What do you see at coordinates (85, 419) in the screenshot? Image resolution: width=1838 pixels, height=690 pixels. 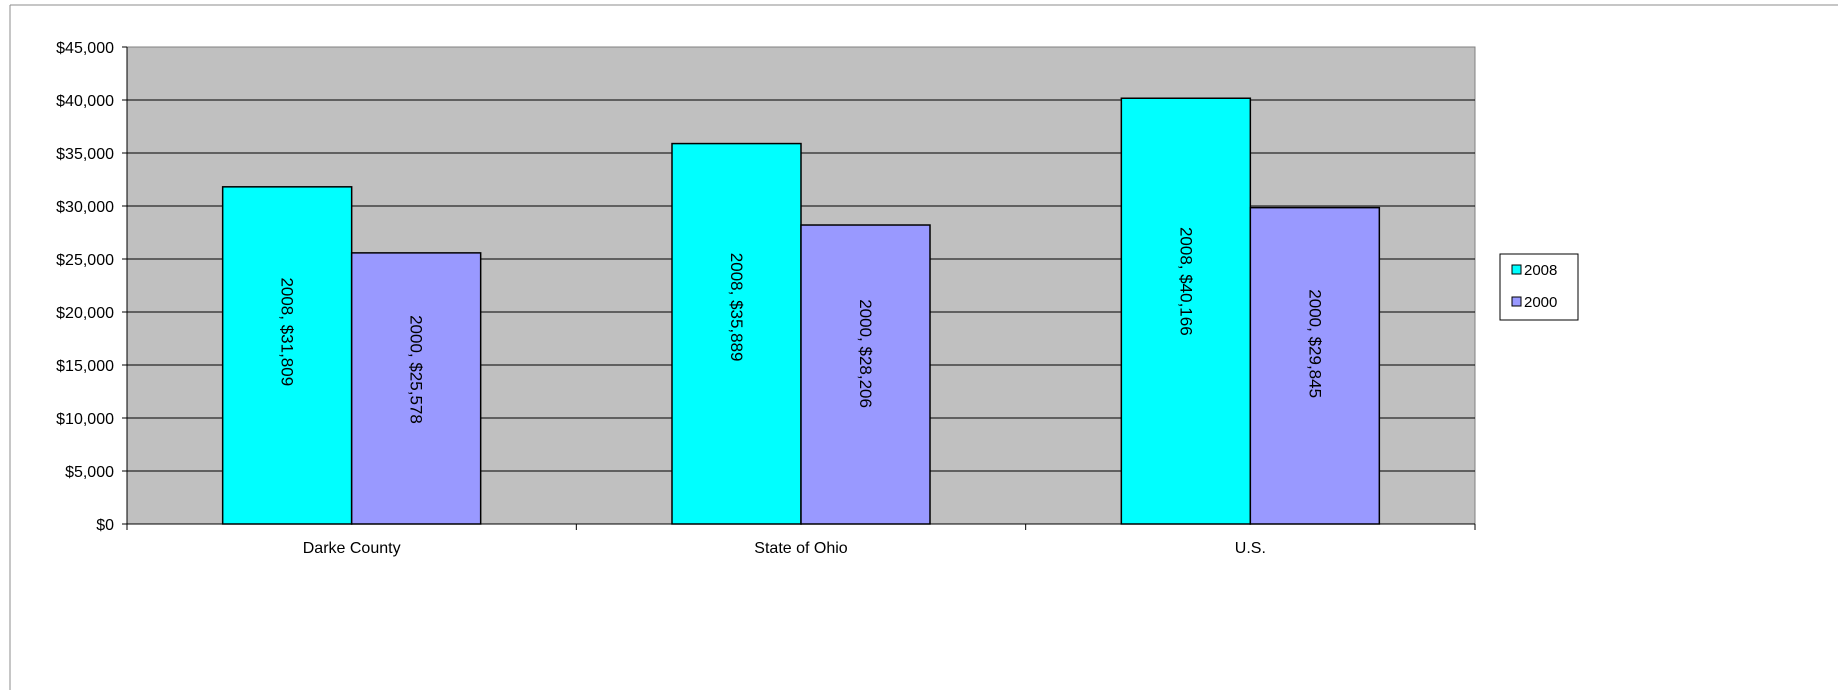 I see `y-tick-label: $10,000` at bounding box center [85, 419].